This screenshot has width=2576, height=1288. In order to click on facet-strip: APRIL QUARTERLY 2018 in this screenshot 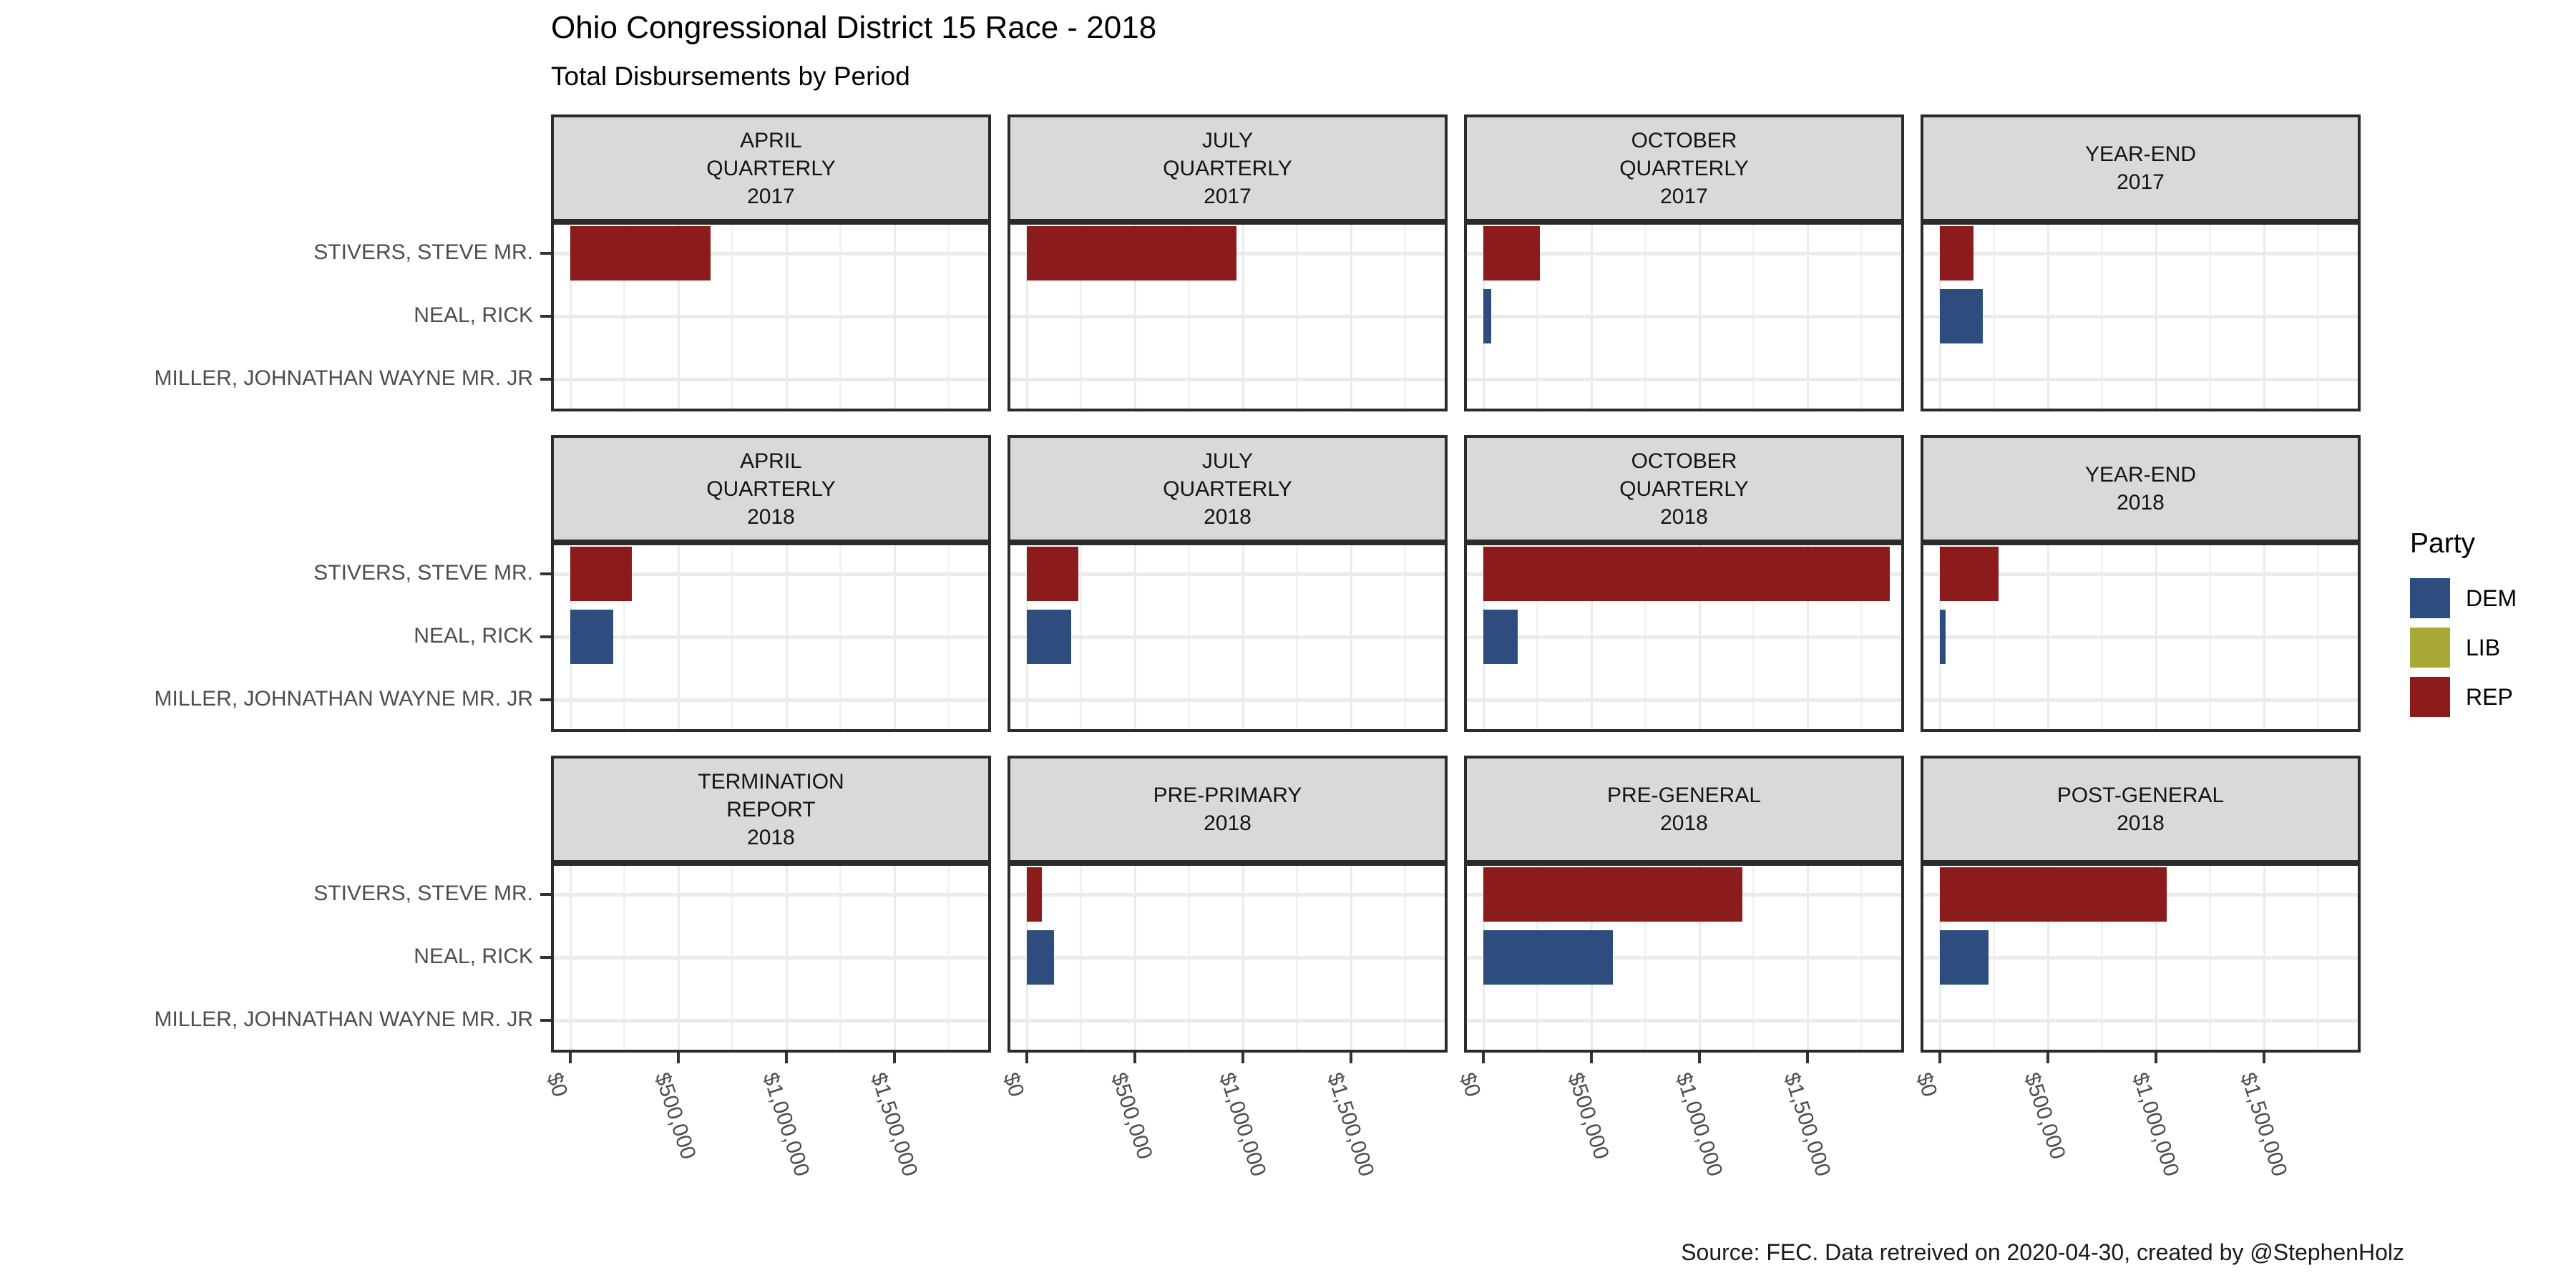, I will do `click(771, 488)`.